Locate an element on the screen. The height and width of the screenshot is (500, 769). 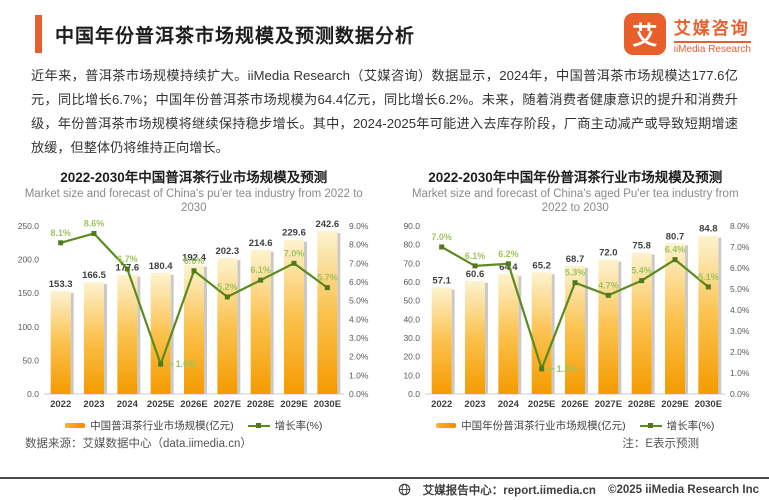
svg-text: 4.7% is located at coordinates (608, 285).